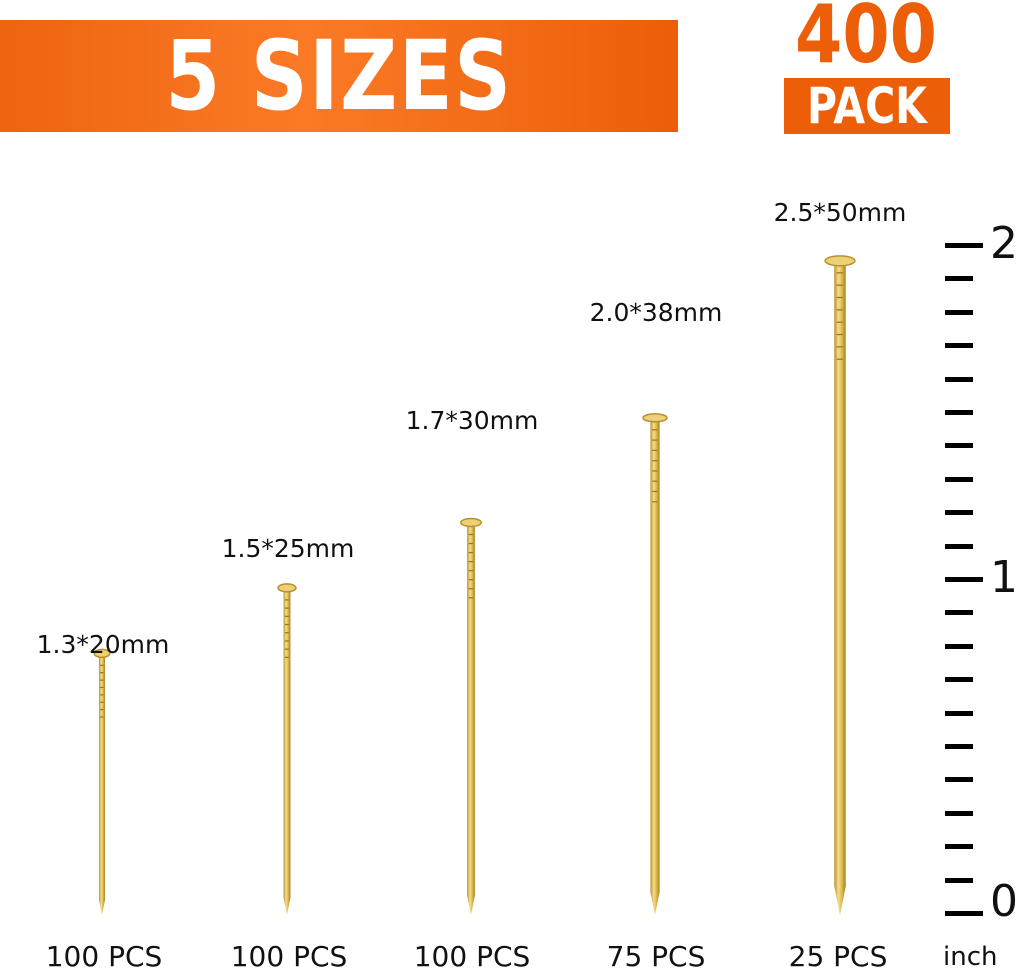 This screenshot has height=975, width=1024. Describe the element at coordinates (1004, 577) in the screenshot. I see `ruler-label-1: 1` at that location.